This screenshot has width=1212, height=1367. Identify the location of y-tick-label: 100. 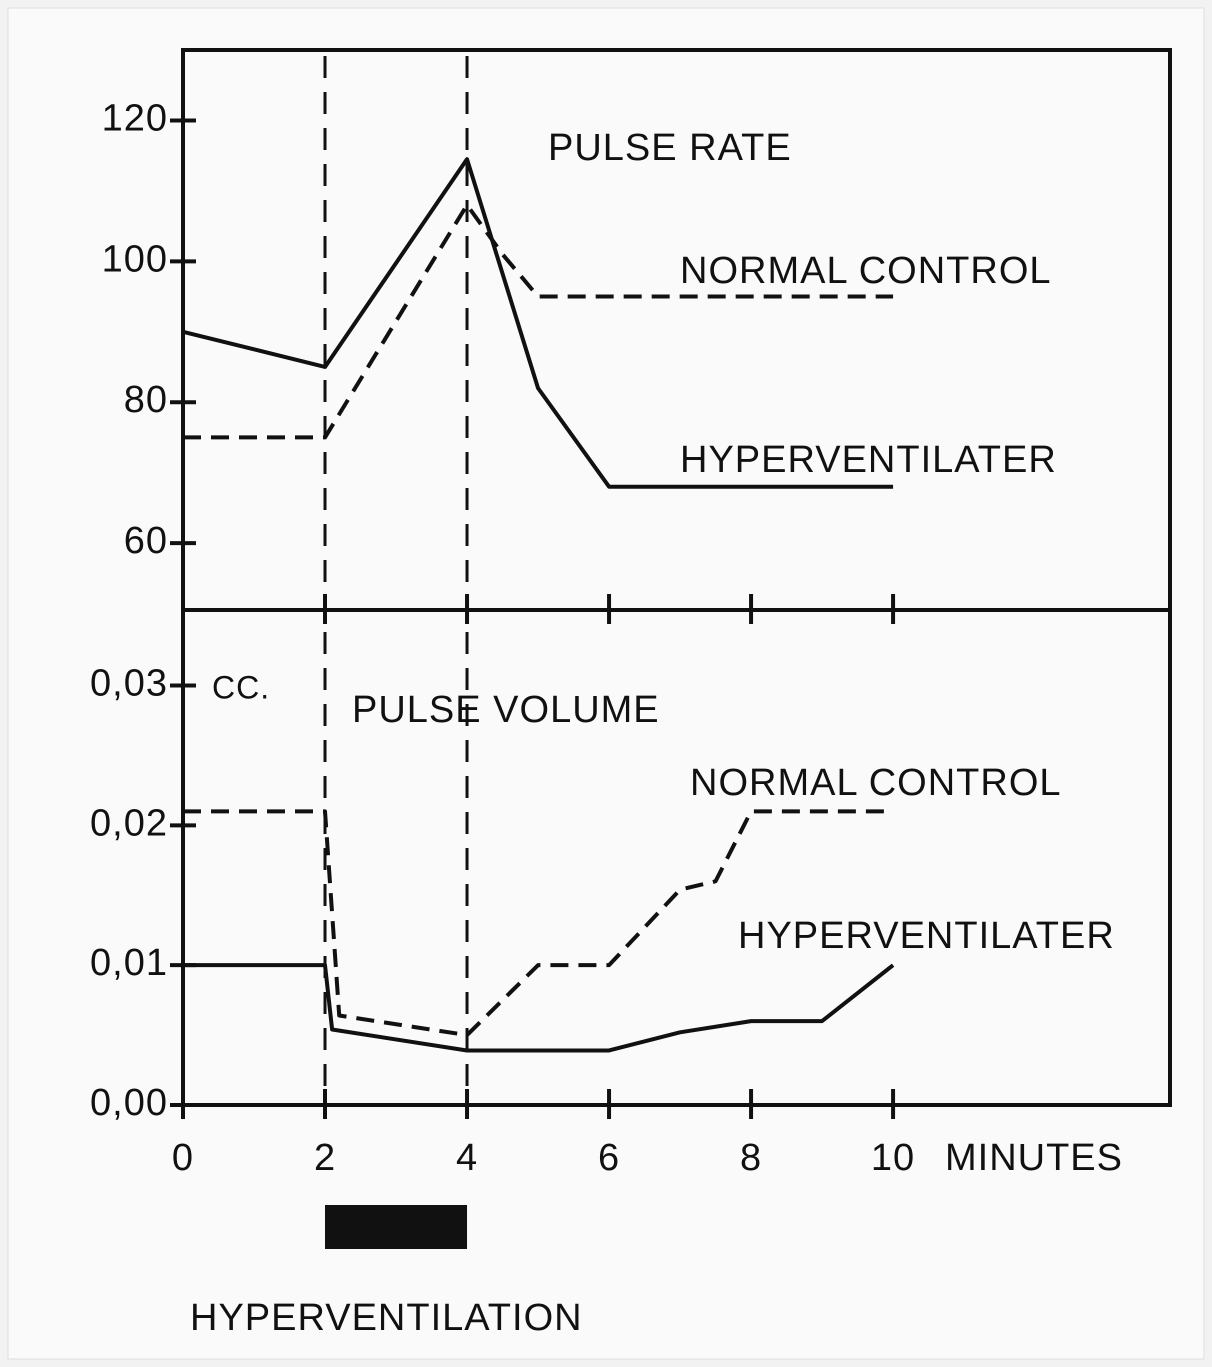
(135, 259).